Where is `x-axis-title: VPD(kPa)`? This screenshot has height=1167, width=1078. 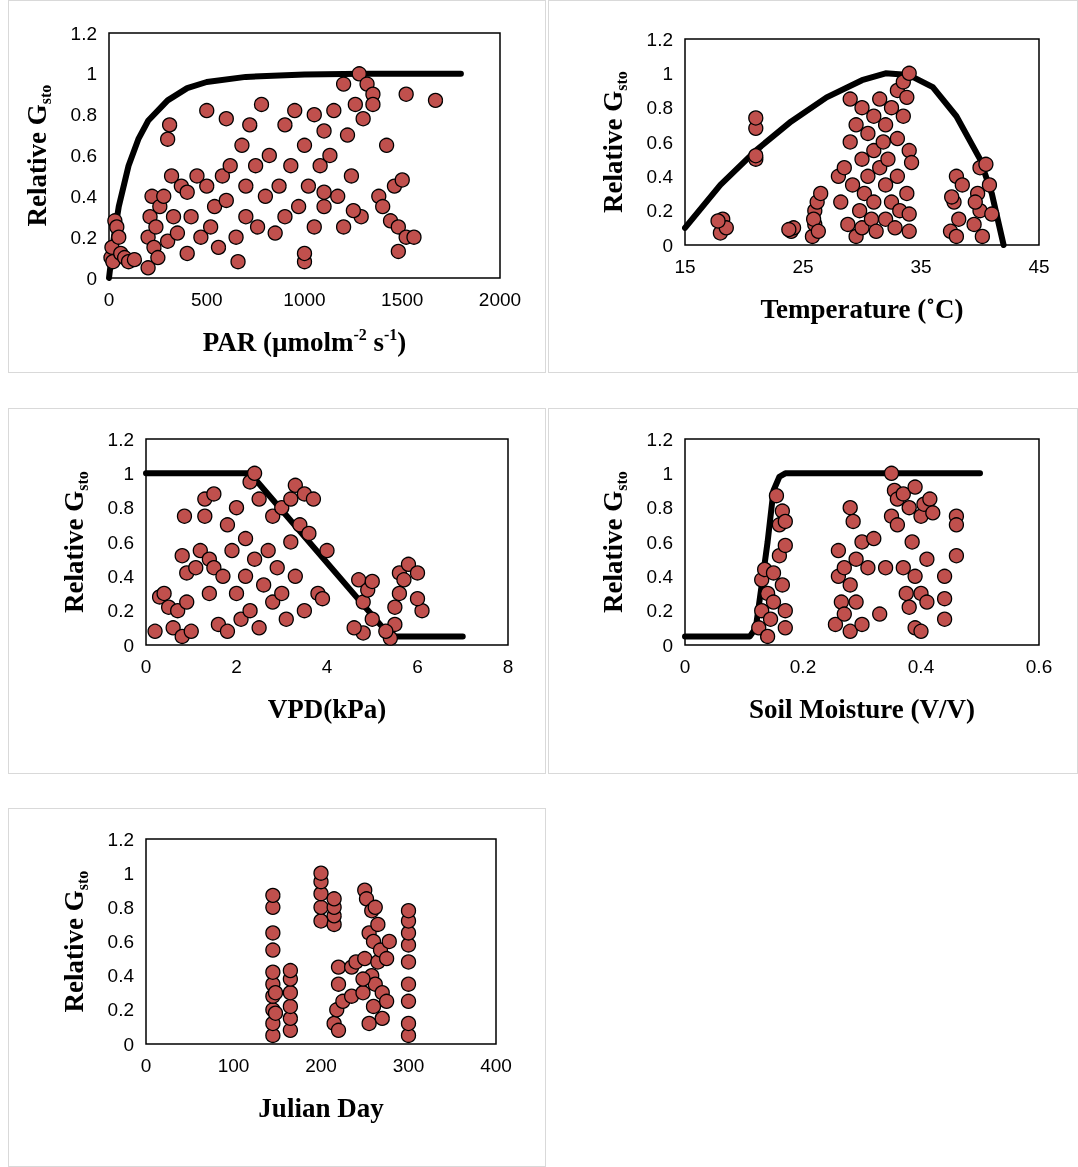
x-axis-title: VPD(kPa) is located at coordinates (327, 709).